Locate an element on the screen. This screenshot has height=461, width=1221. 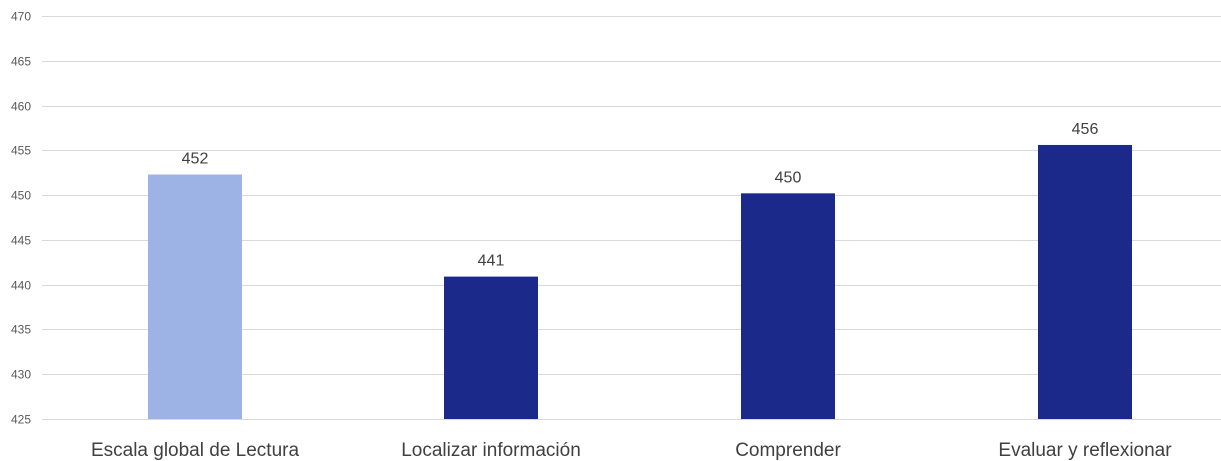
x-tick-label-1: Escala global de Lectura is located at coordinates (195, 450).